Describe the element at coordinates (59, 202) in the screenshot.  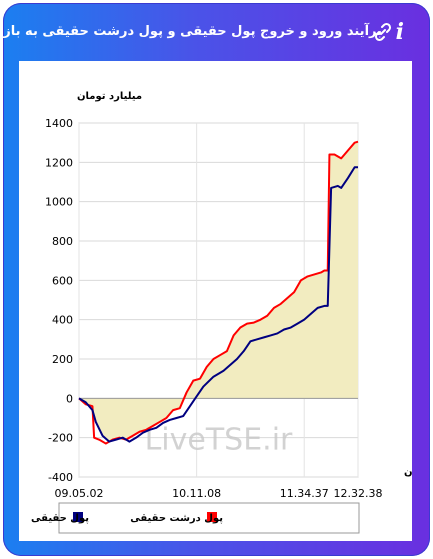
I see `y-tick-label: 1000` at that location.